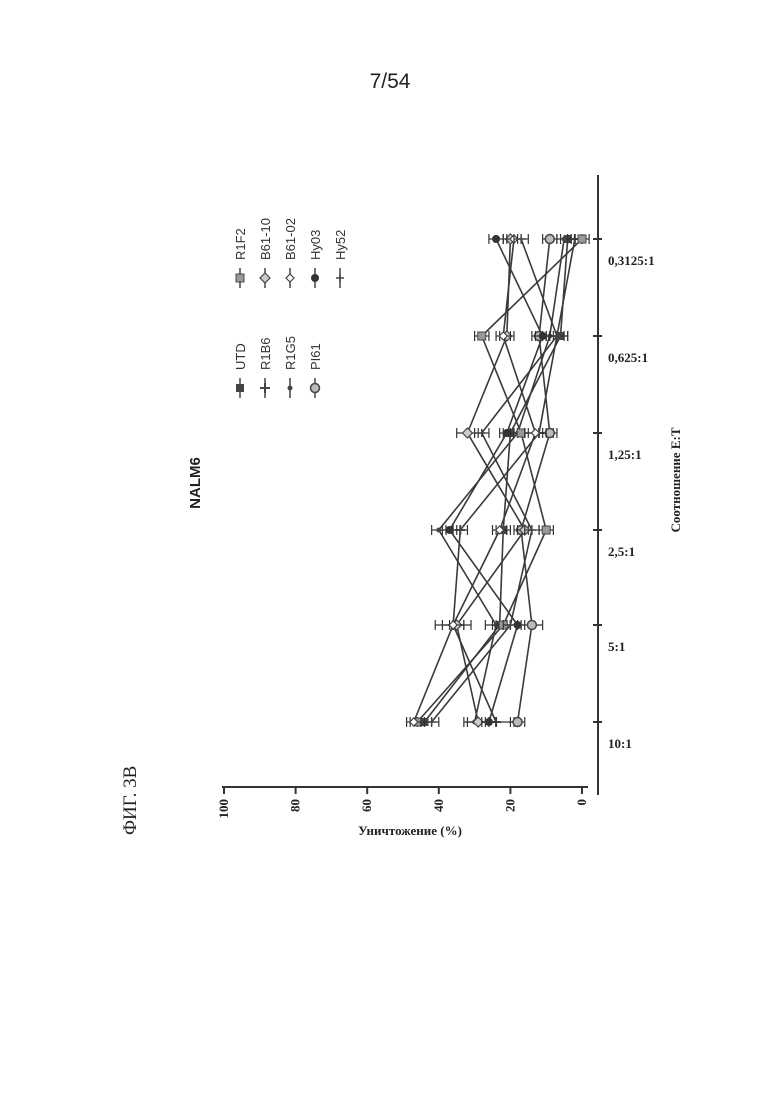 The image size is (780, 1103). Describe the element at coordinates (315, 245) in the screenshot. I see `legend-label: Hy03` at that location.